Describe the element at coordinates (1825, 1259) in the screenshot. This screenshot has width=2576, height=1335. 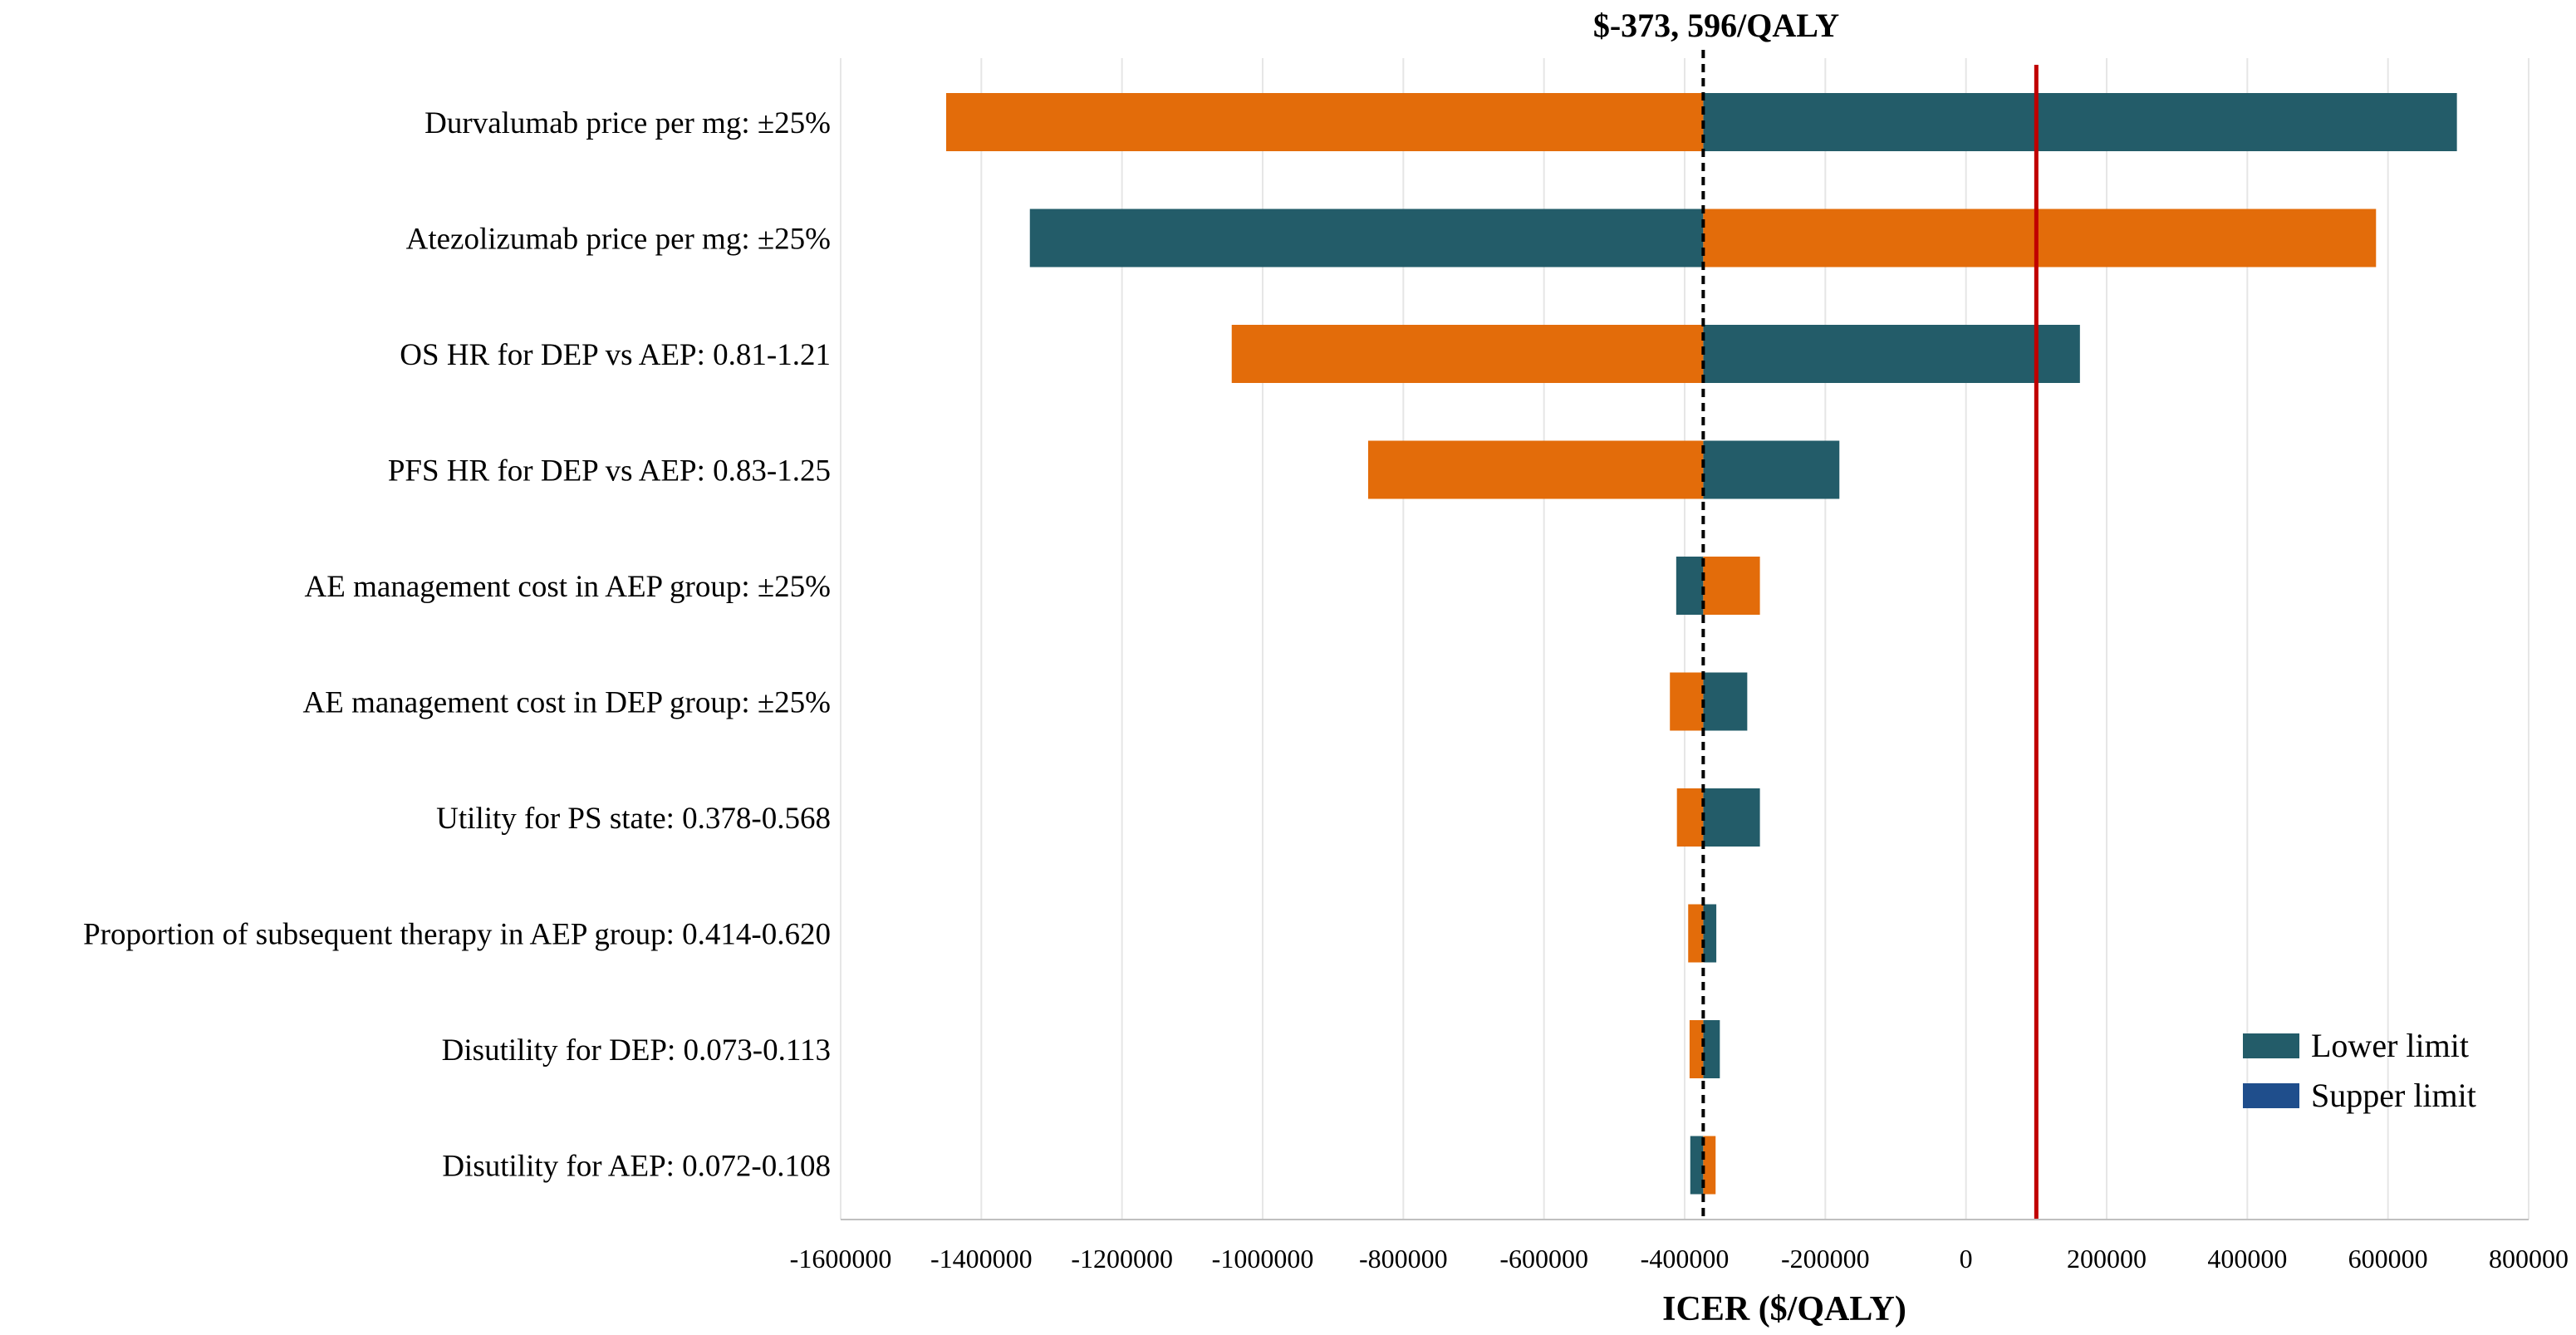
I see `x-tick-label-7: -200000` at that location.